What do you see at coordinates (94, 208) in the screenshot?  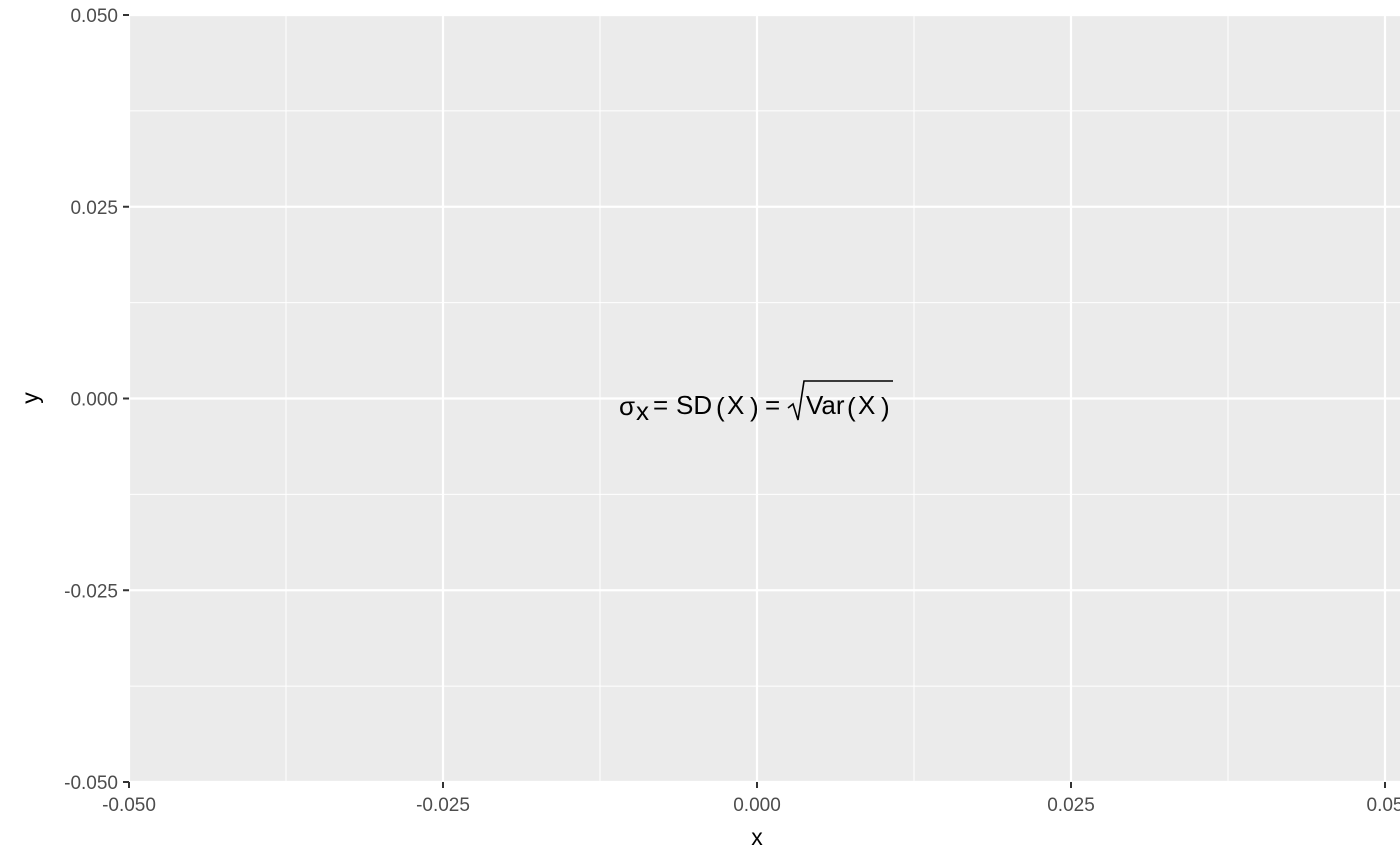 I see `y-tick-label: 0.025` at bounding box center [94, 208].